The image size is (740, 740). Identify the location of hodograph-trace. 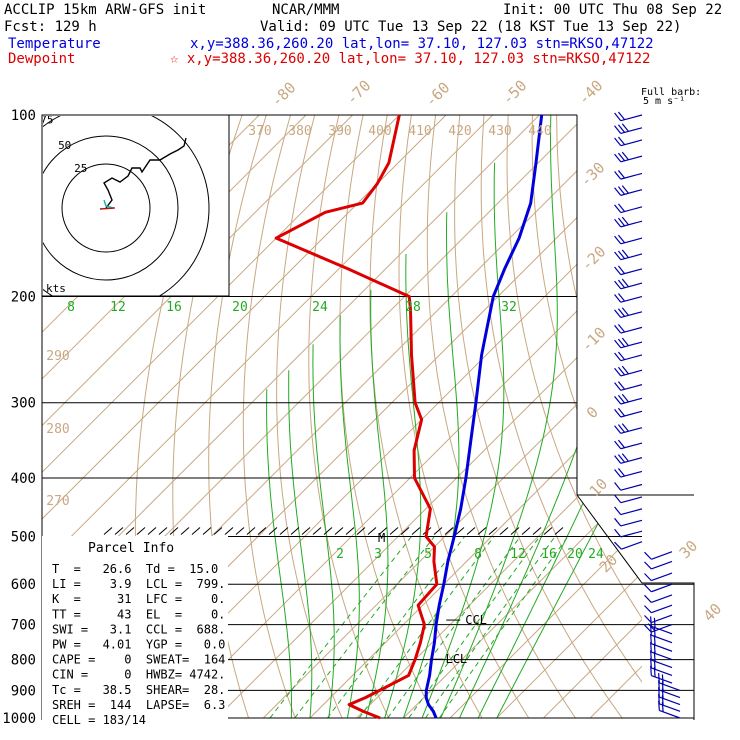
(145, 173).